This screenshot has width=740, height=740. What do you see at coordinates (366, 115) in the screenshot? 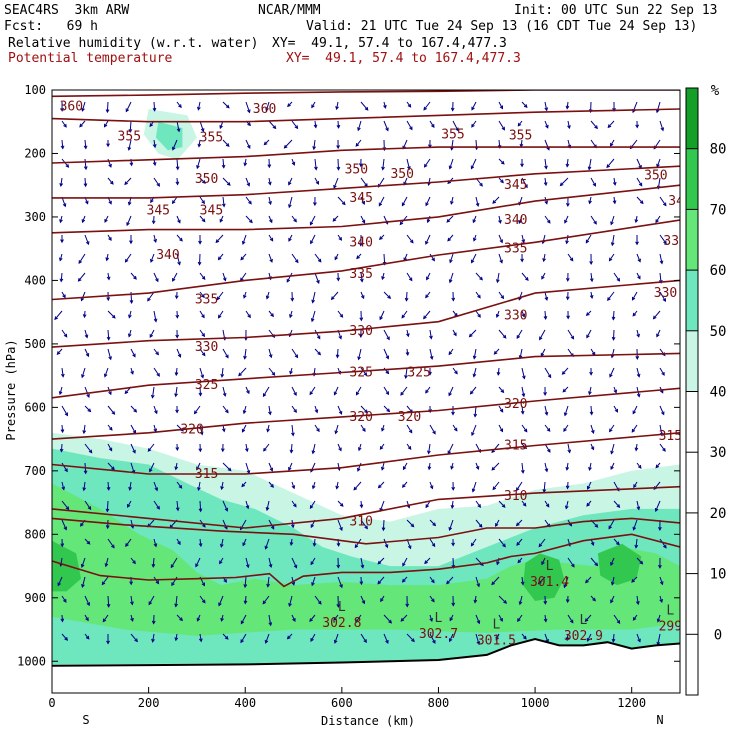
I see `theta-contour` at bounding box center [366, 115].